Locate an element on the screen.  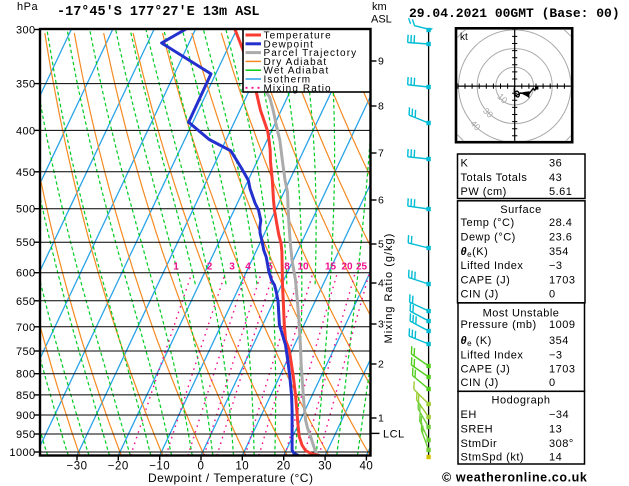
svg-text: θe(K) is located at coordinates (475, 252).